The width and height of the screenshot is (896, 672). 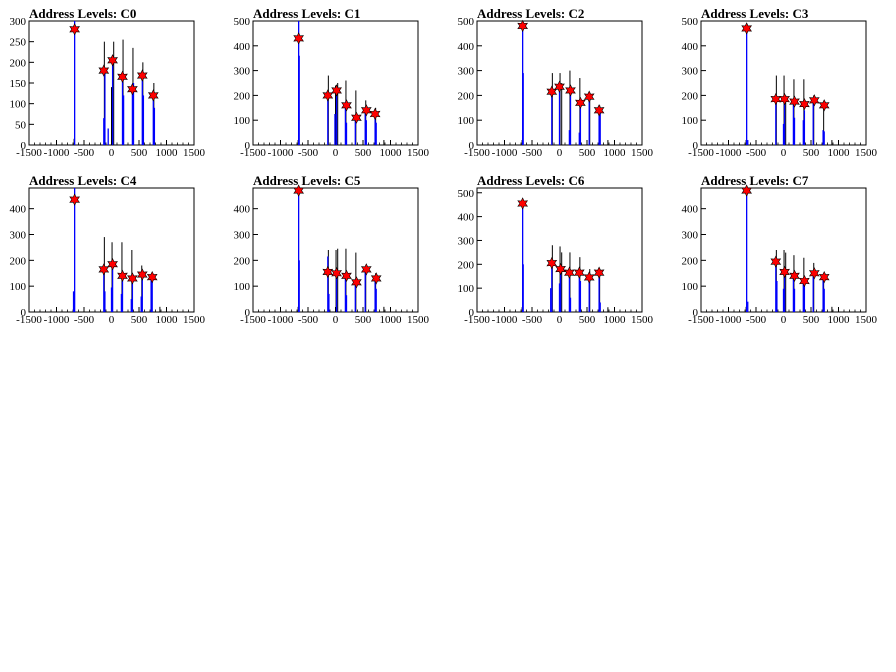 What do you see at coordinates (21, 125) in the screenshot?
I see `y-tick-label: 50` at bounding box center [21, 125].